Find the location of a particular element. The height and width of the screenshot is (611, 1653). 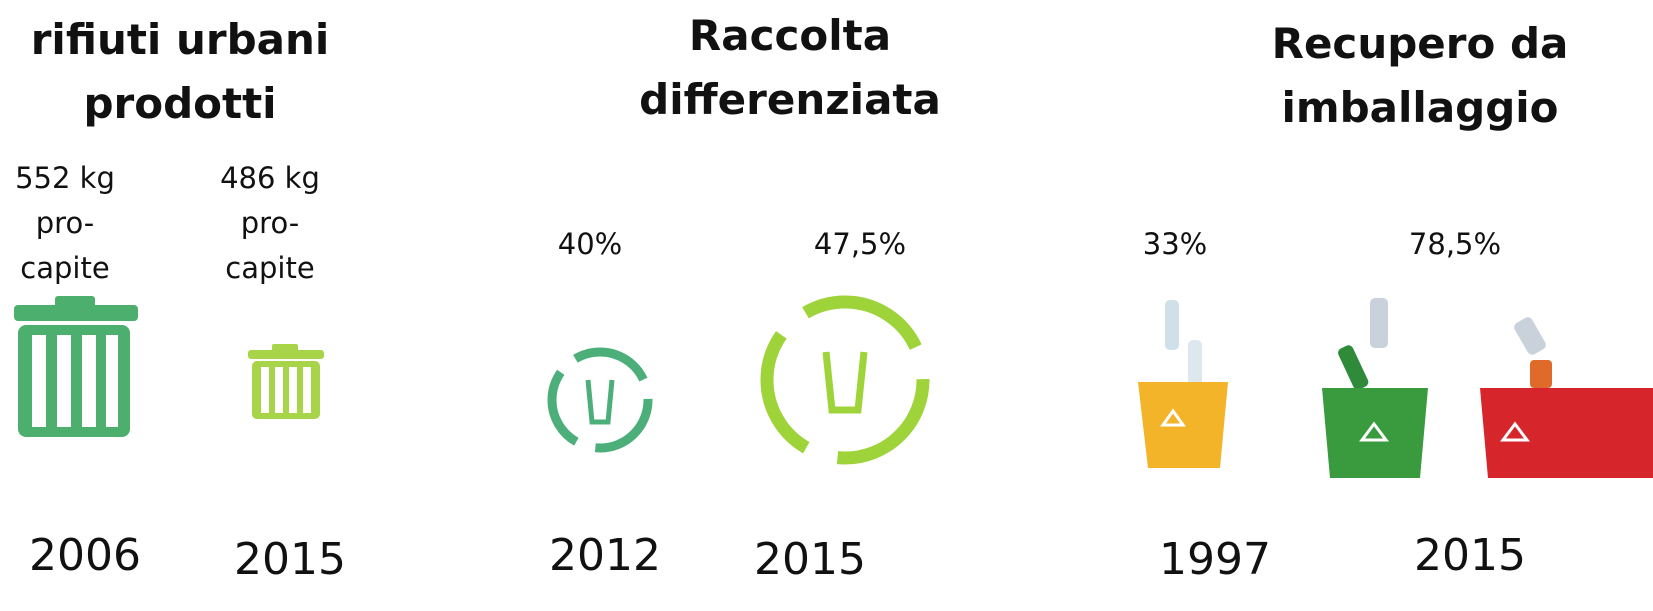

item-year: 2006 is located at coordinates (85, 555).